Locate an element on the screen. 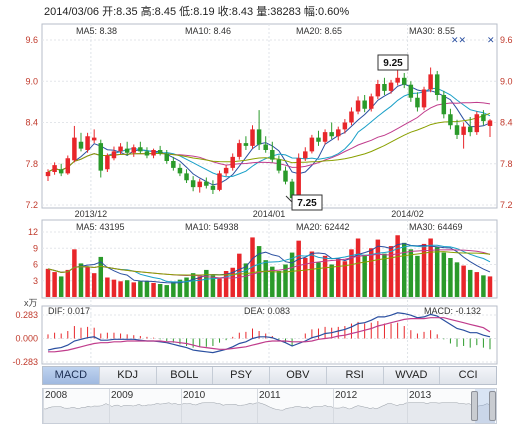 The image size is (516, 428). navigator-right-handle is located at coordinates (492, 406).